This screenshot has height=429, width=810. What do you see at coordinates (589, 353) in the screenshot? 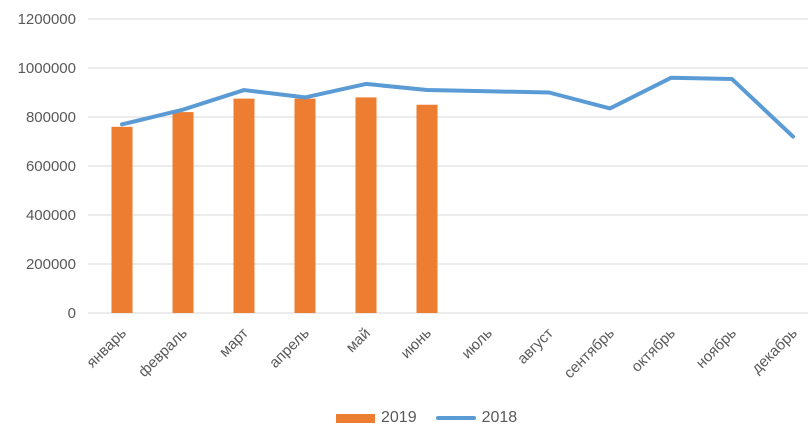
I see `x-tick-label-сентябрь: сентябрь` at bounding box center [589, 353].